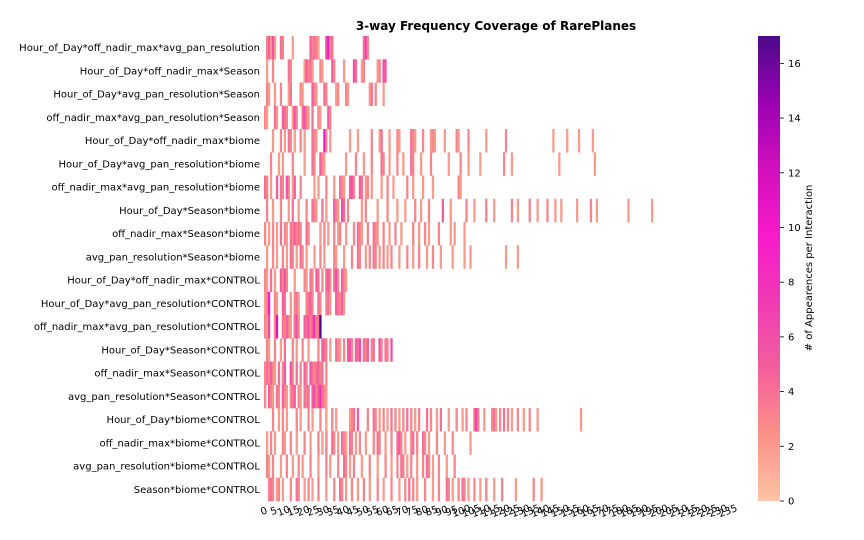 Image resolution: width=864 pixels, height=540 pixels. What do you see at coordinates (156, 188) in the screenshot?
I see `row-label: off_nadir_max*avg_pan_resolution*biome` at bounding box center [156, 188].